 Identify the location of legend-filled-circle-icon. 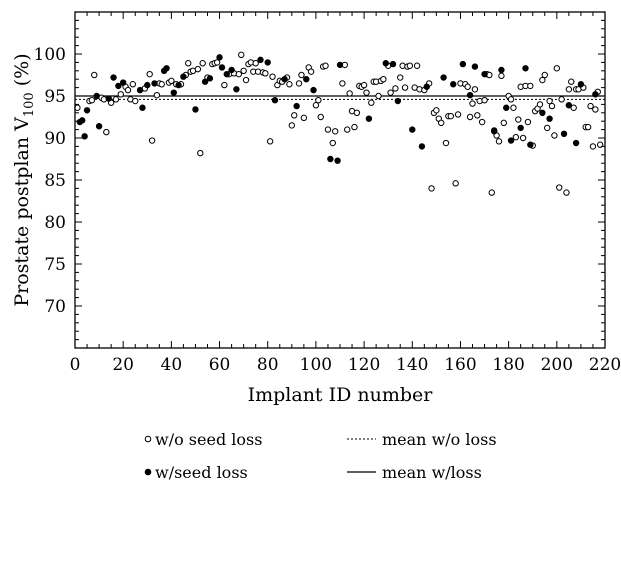
(148, 472).